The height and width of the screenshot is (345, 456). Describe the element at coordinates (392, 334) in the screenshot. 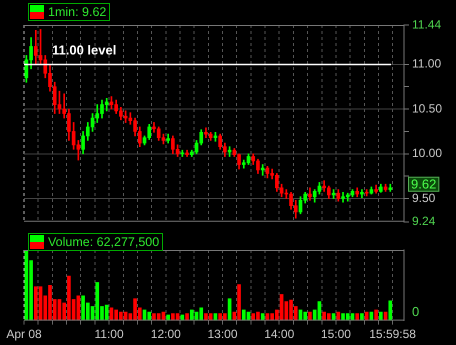

I see `x-tick-label: 15:59:58` at that location.